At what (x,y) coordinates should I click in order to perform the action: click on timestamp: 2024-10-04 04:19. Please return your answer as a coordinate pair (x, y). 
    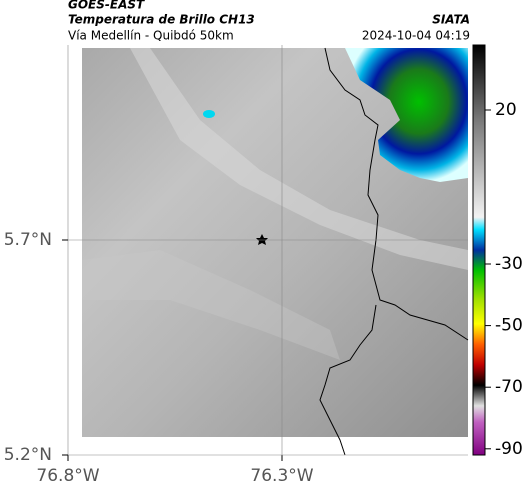
    Looking at the image, I should click on (416, 36).